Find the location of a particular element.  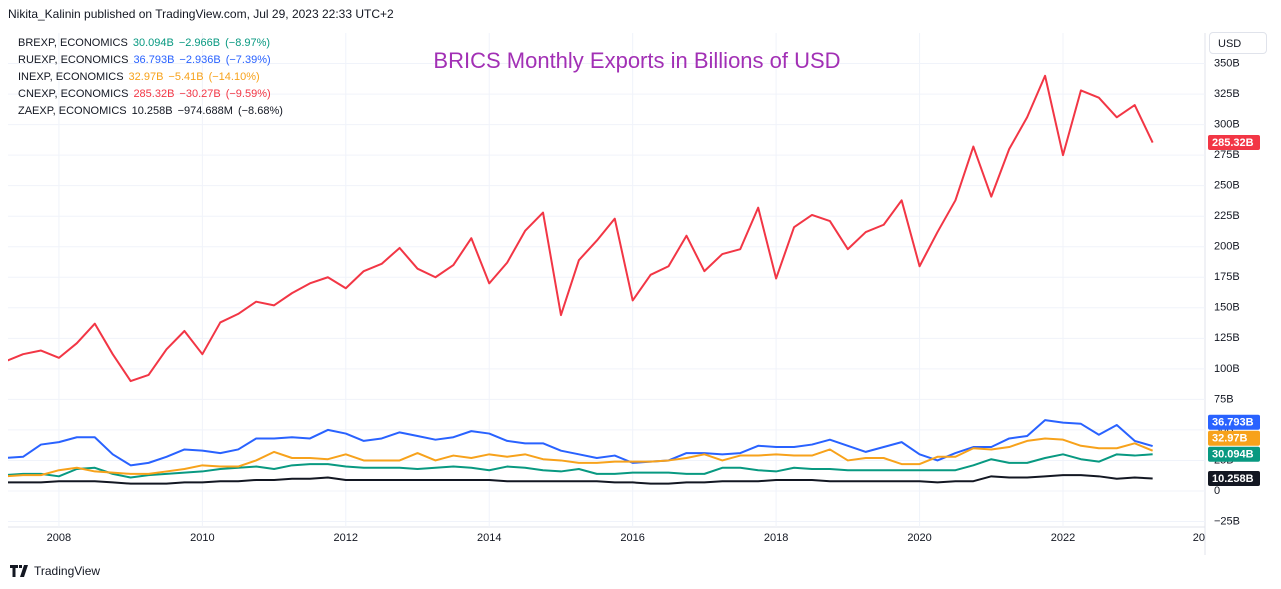

legend-change: −5.41B is located at coordinates (186, 77).